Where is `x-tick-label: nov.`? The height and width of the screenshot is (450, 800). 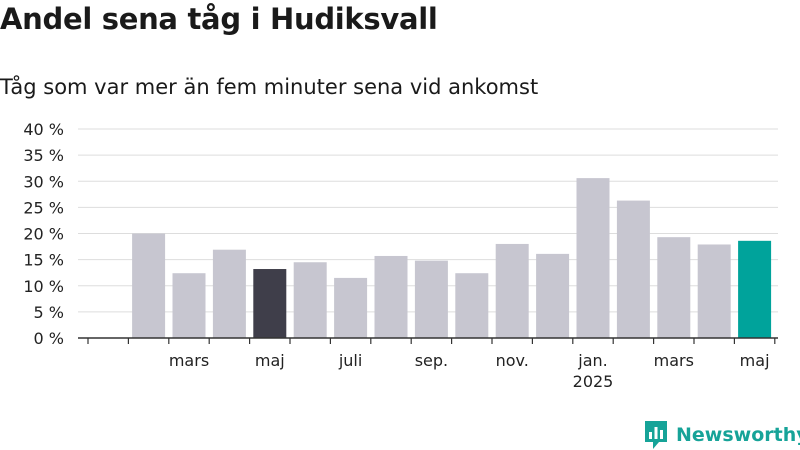 x-tick-label: nov. is located at coordinates (512, 360).